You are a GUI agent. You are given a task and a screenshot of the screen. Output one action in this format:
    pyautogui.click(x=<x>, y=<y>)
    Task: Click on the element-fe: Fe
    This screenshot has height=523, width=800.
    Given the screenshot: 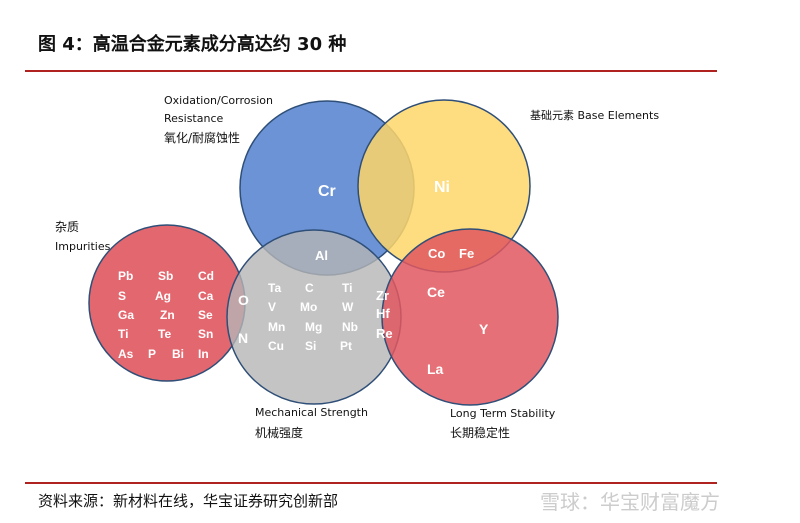 What is the action you would take?
    pyautogui.click(x=466, y=253)
    